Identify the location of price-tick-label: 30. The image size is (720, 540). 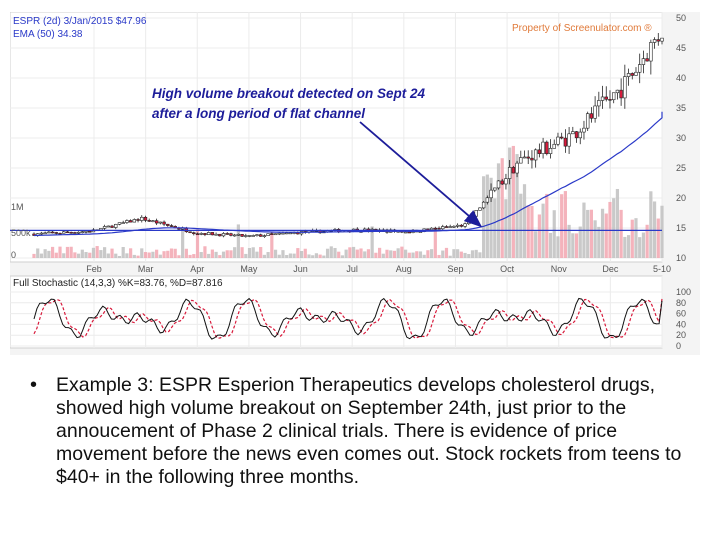
(681, 138).